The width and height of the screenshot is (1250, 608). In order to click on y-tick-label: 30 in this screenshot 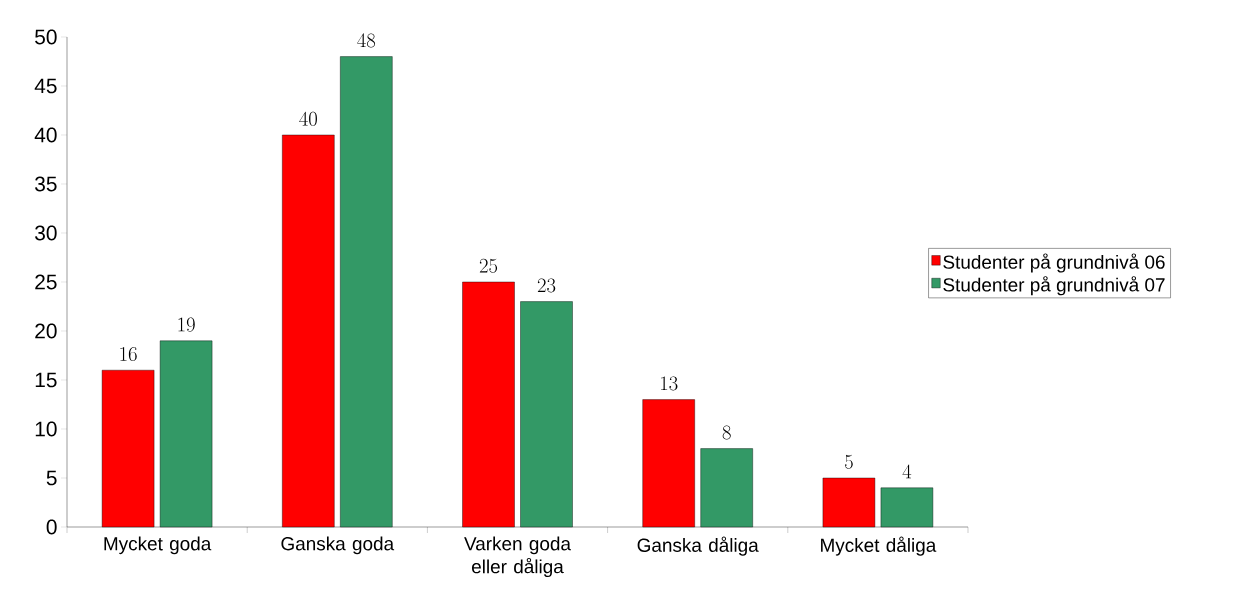, I will do `click(46, 233)`.